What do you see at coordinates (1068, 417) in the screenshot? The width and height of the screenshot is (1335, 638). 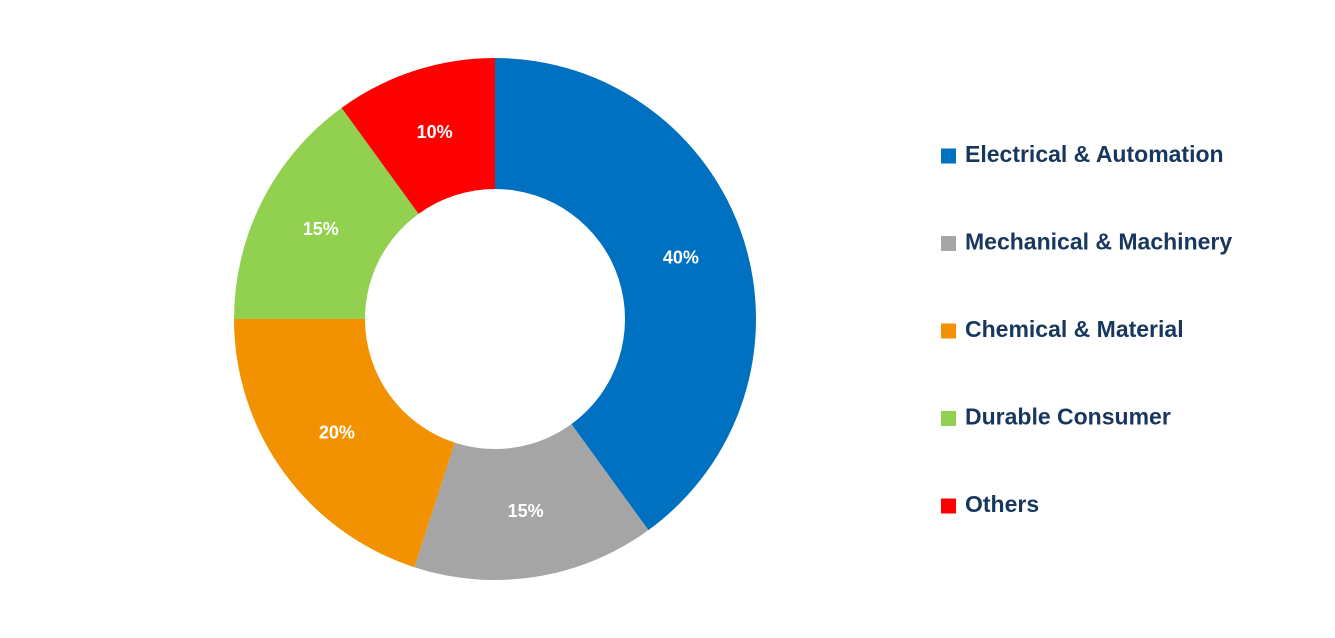 I see `legend-label: Durable Consumer` at bounding box center [1068, 417].